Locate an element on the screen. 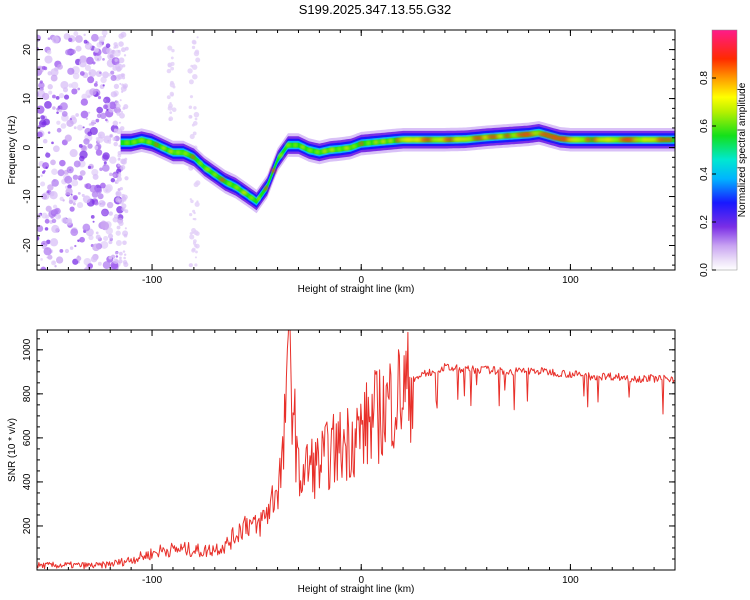 This screenshot has height=600, width=750. ridge-band is located at coordinates (397, 167).